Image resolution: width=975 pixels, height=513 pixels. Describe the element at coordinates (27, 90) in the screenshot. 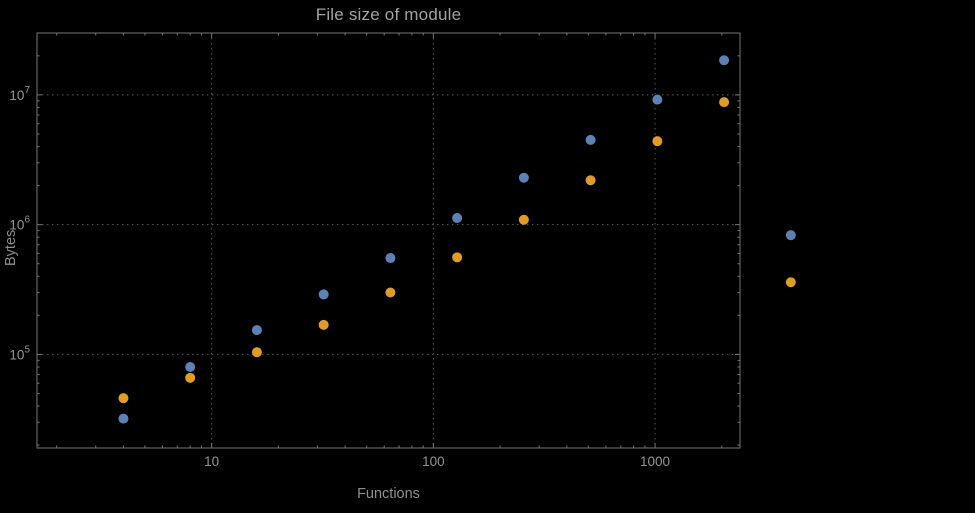

I see `y-tick-exponent: 7` at that location.